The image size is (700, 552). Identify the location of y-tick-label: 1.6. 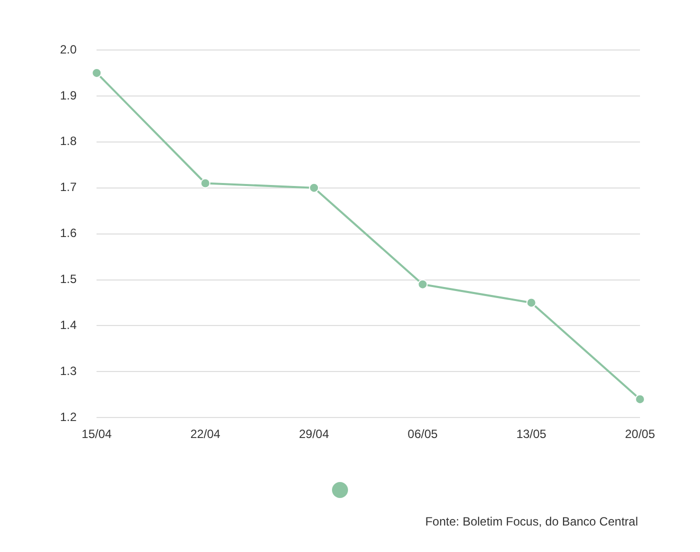
(68, 233).